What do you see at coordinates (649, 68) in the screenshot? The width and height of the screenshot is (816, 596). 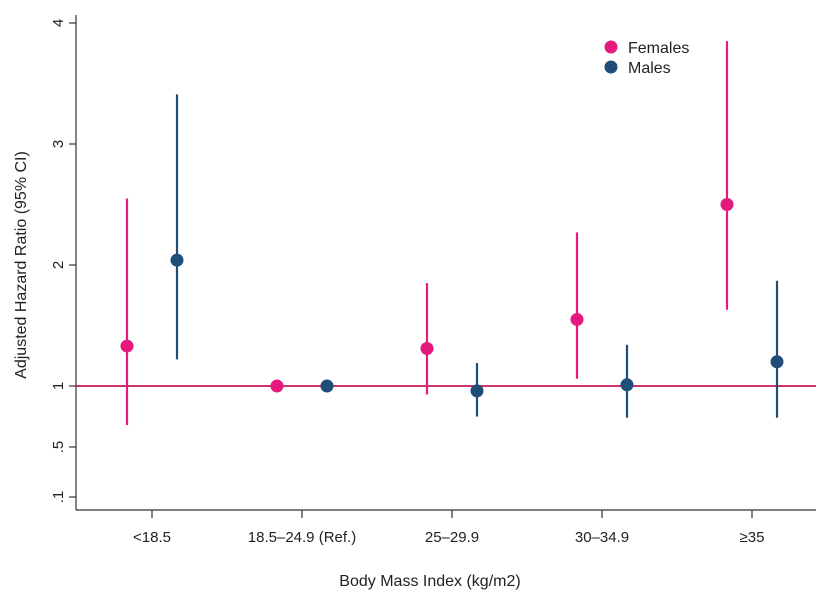 I see `males-legend-label: Males` at bounding box center [649, 68].